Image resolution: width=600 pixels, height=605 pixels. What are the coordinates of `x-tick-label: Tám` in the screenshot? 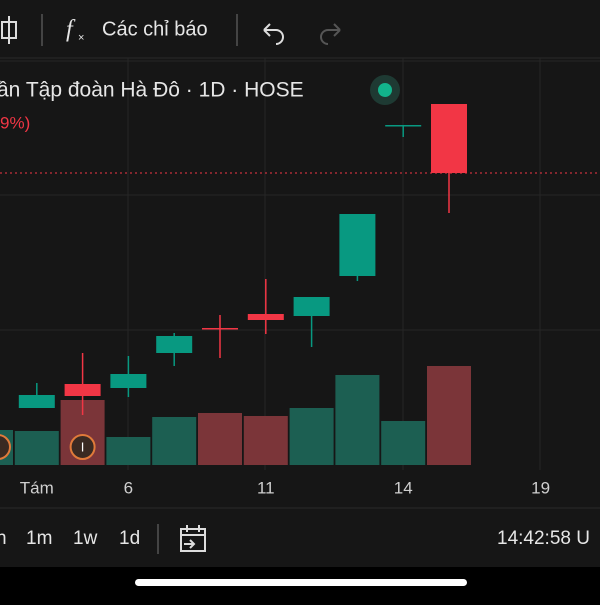 It's located at (37, 487).